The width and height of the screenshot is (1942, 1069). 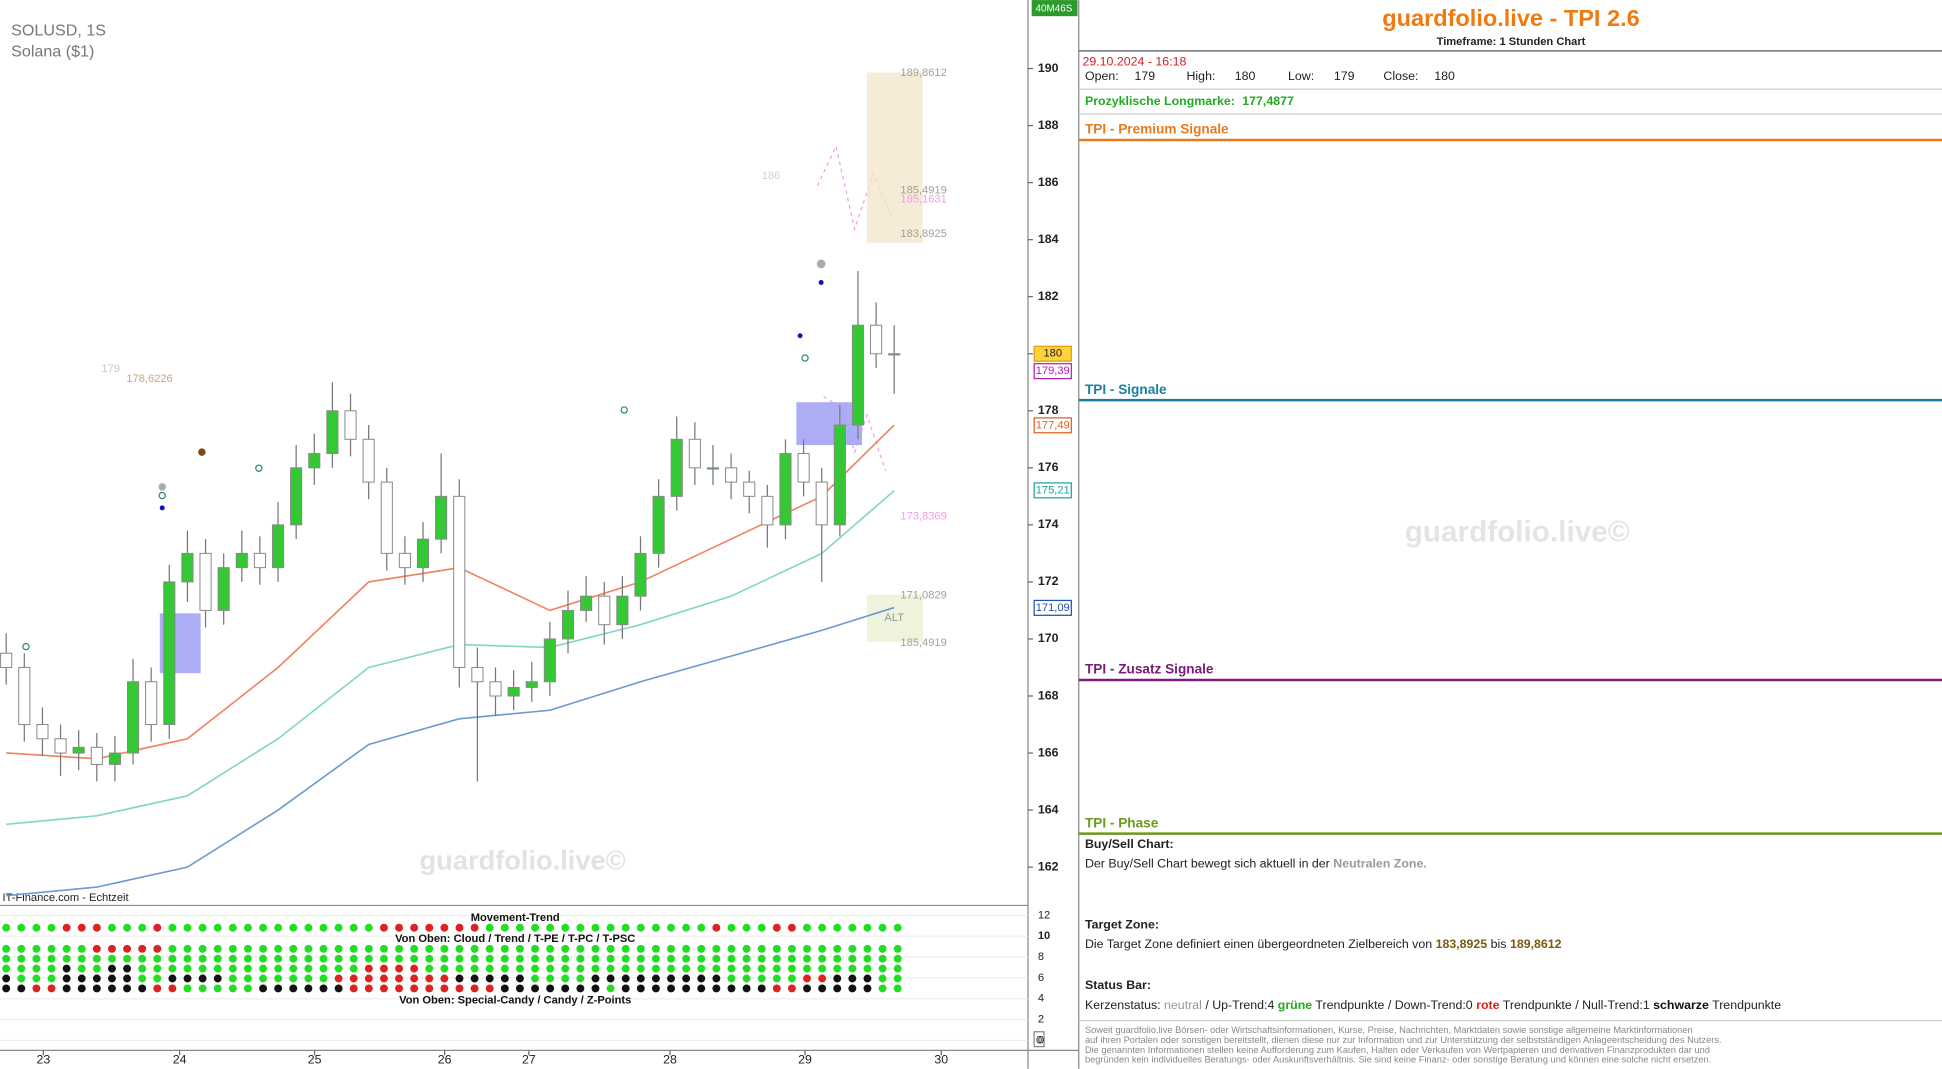 I want to click on status-part: Trendpunkte, so click(x=1348, y=1005).